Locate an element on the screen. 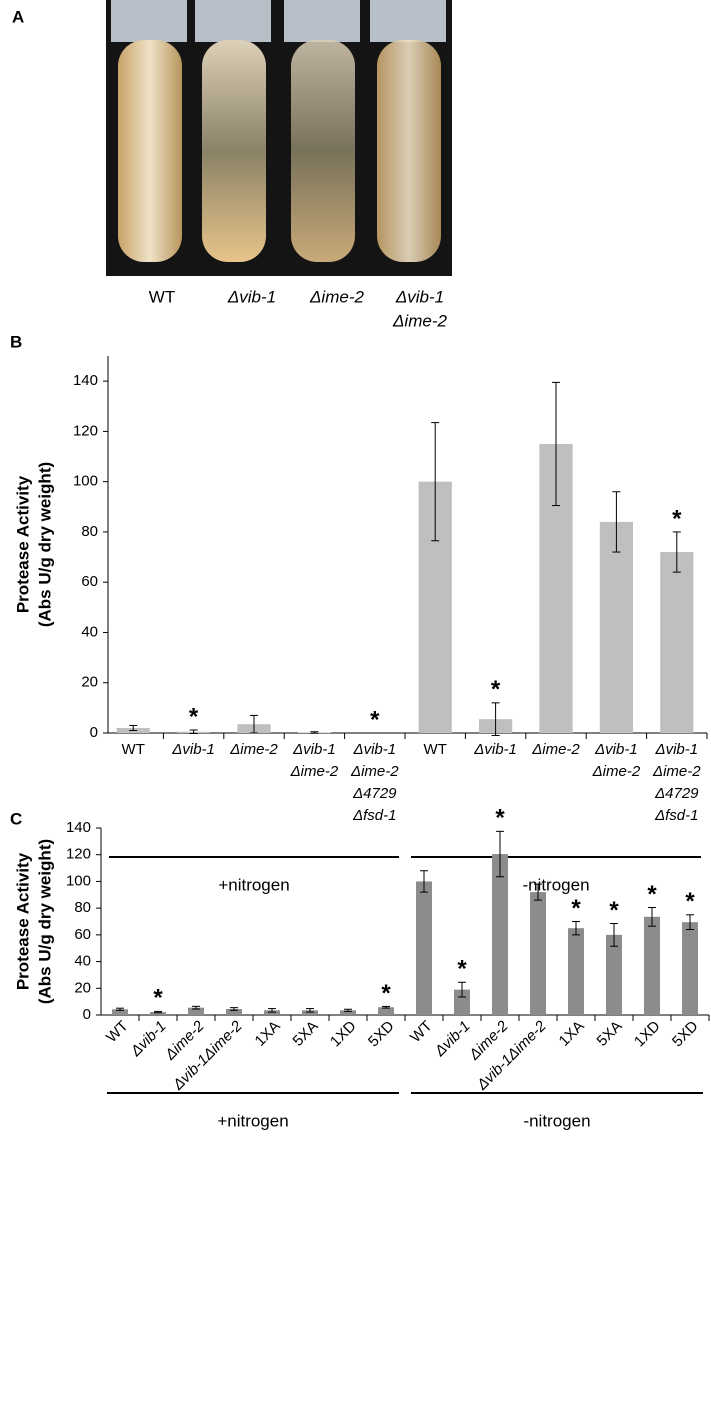 This screenshot has height=1418, width=711. panel-label: B is located at coordinates (16, 341).